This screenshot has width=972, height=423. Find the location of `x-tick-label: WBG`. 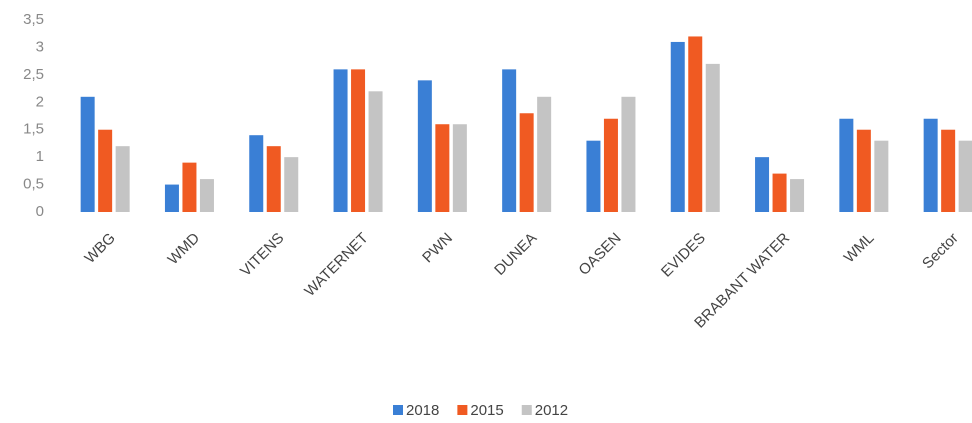

x-tick-label: WBG is located at coordinates (99, 248).